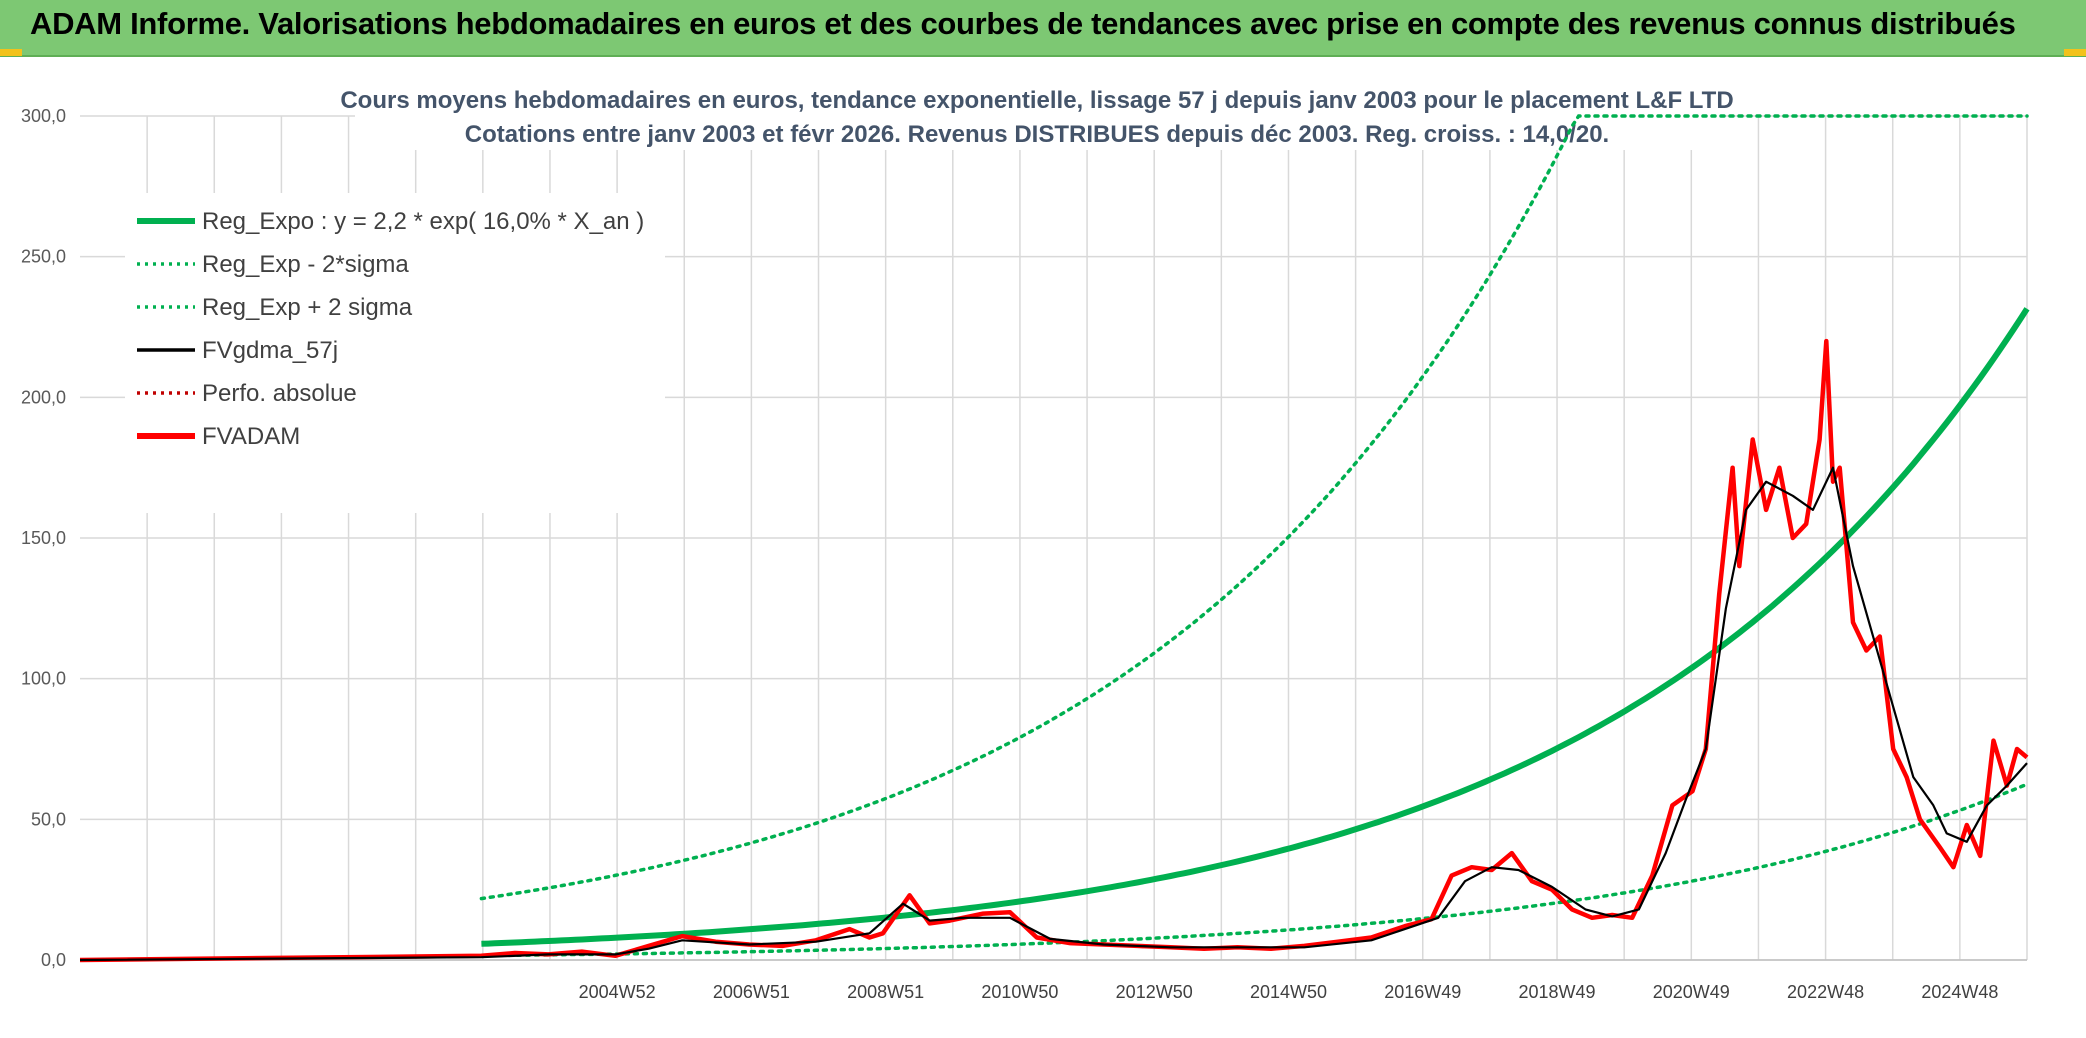 This screenshot has height=1038, width=2086. I want to click on x-tick-label: 2020W49, so click(1691, 992).